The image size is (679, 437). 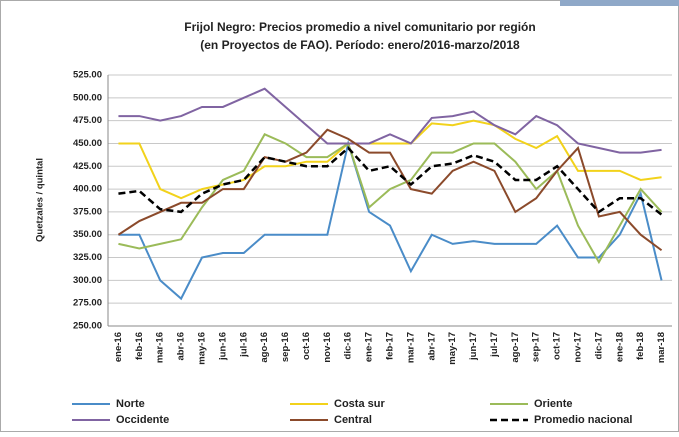 I want to click on x-tick-label: mar-18, so click(x=661, y=347).